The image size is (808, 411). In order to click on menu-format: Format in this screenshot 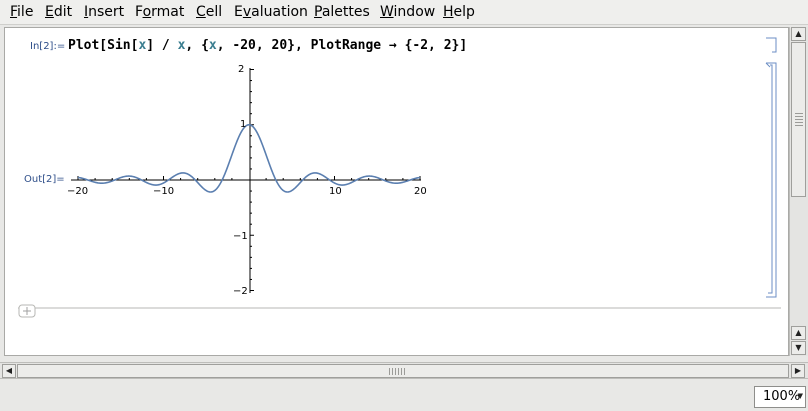, I will do `click(159, 12)`.